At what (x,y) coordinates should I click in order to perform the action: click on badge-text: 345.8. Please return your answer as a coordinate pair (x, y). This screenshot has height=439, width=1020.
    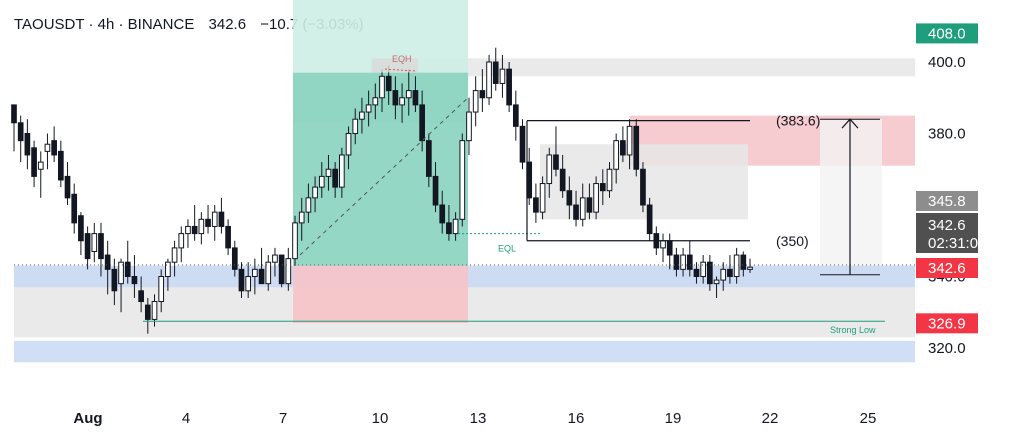
    Looking at the image, I should click on (947, 201).